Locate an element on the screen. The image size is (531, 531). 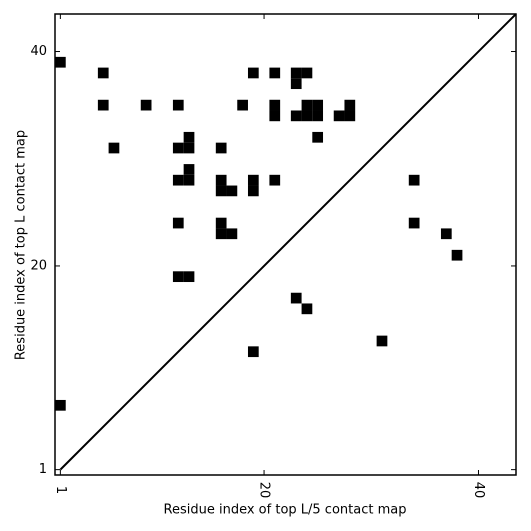
x-axis-label: Residue index of top L/5 contact map is located at coordinates (285, 510).